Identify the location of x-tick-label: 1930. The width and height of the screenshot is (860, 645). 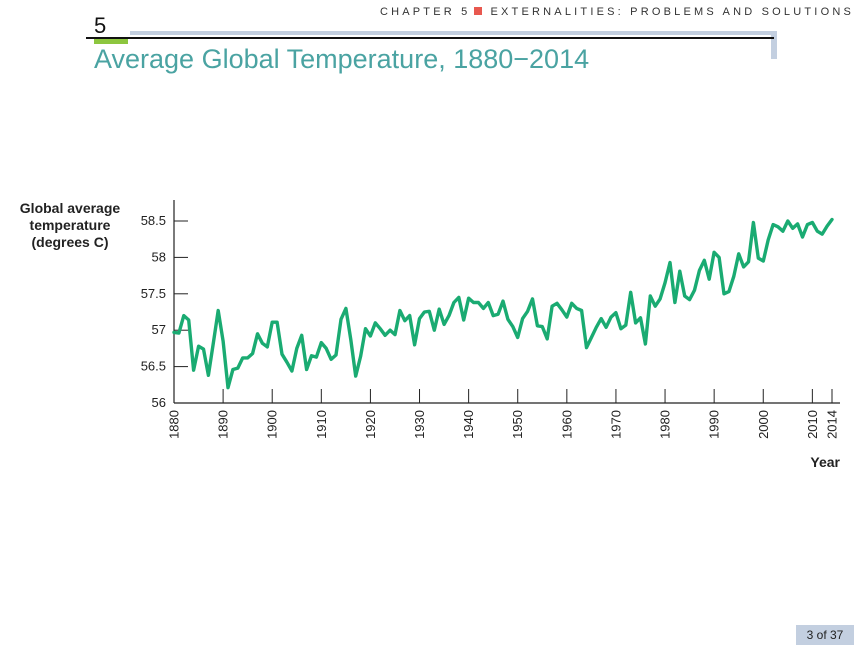
(419, 424).